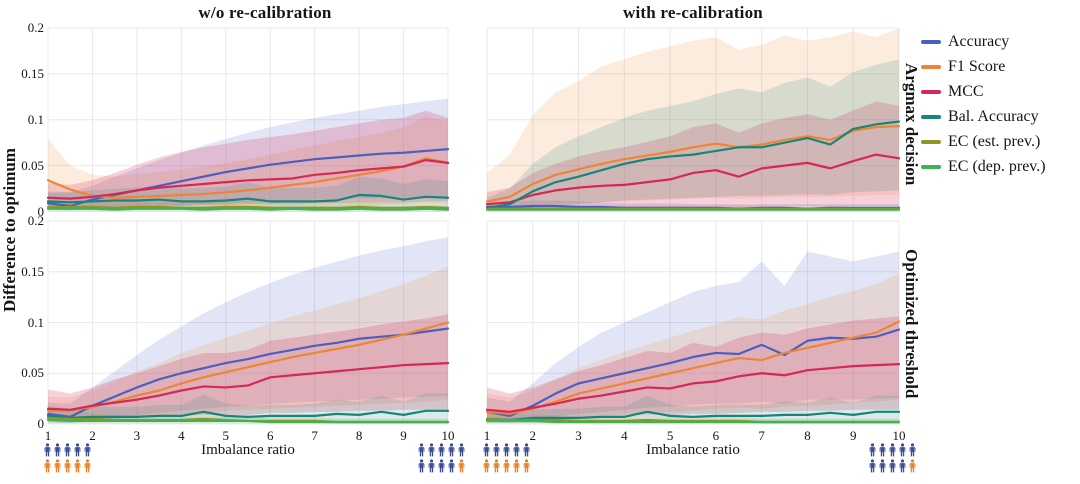  I want to click on band-mcc-tr, so click(693, 156).